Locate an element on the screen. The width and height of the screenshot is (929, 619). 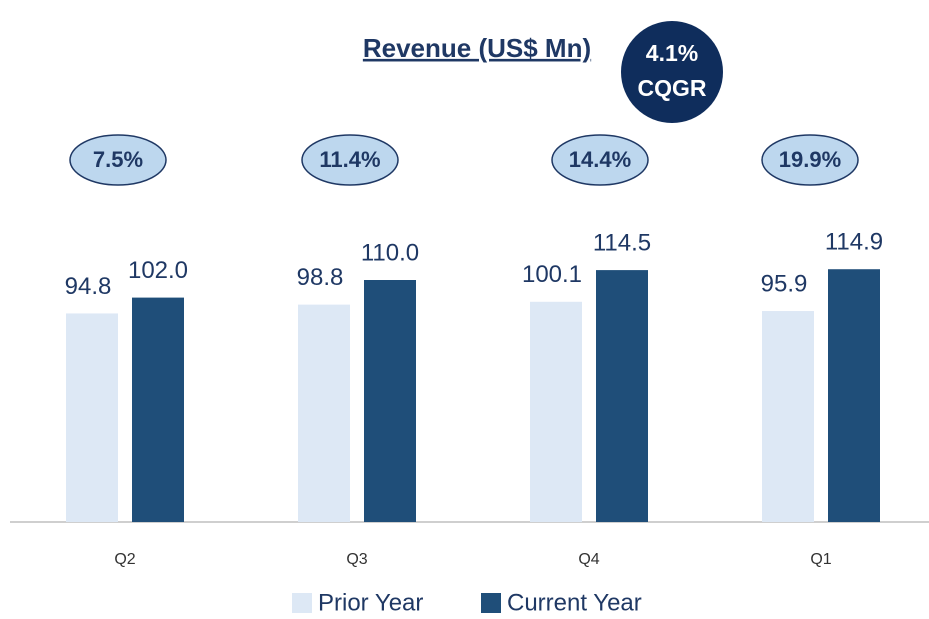
growth-label: 14.4% is located at coordinates (600, 159).